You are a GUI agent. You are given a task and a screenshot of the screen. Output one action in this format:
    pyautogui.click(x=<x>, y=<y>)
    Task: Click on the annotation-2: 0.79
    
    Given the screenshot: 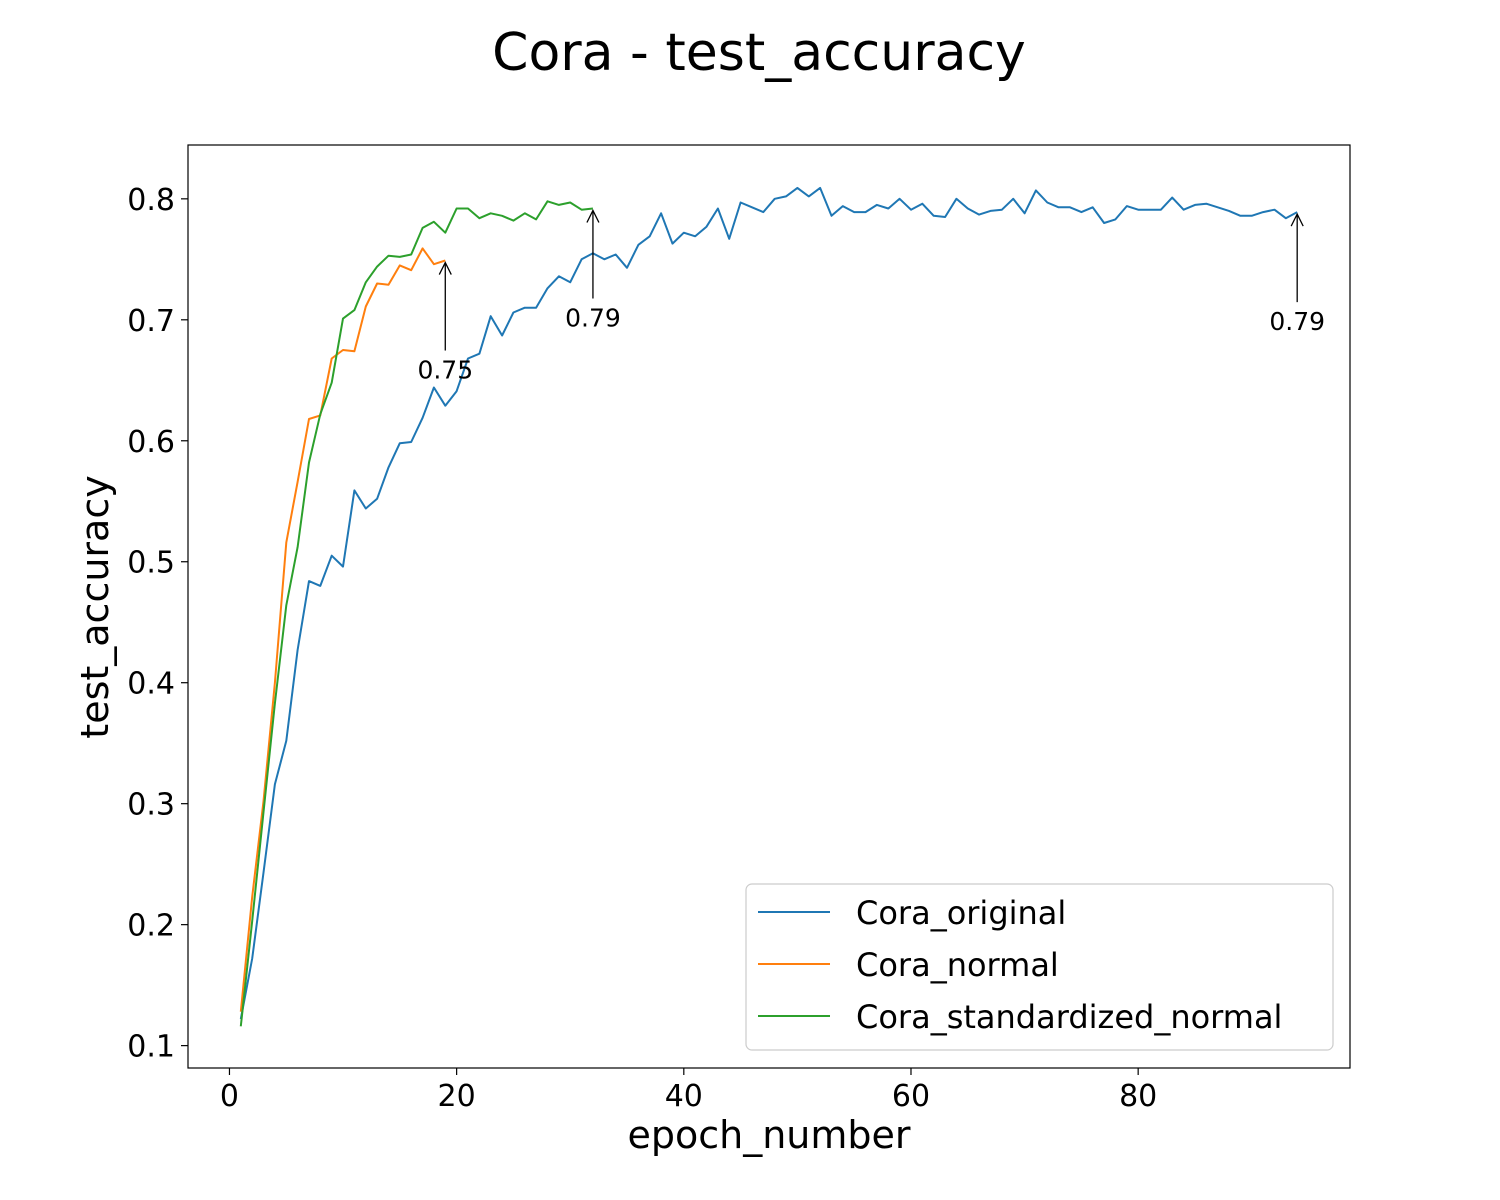 What is the action you would take?
    pyautogui.click(x=593, y=271)
    